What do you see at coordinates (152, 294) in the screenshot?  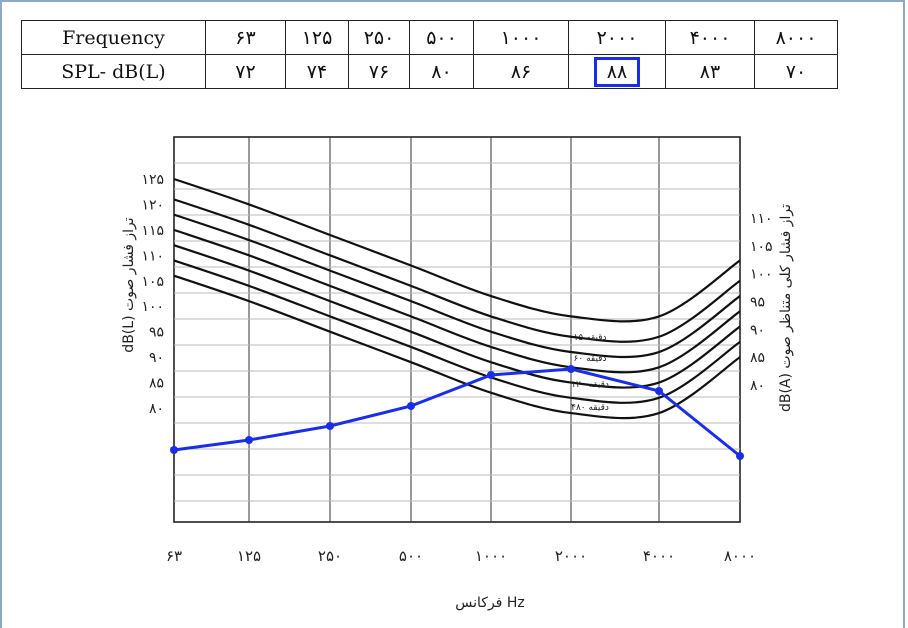 I see `left-axis-ticks: ۸۰ ۸۵ ۹۰ ۹۵ ۱۰۰ ۱۰۵ ۱۱۰ ۱۱۵ ۱۲۰ ۱۲۵` at bounding box center [152, 294].